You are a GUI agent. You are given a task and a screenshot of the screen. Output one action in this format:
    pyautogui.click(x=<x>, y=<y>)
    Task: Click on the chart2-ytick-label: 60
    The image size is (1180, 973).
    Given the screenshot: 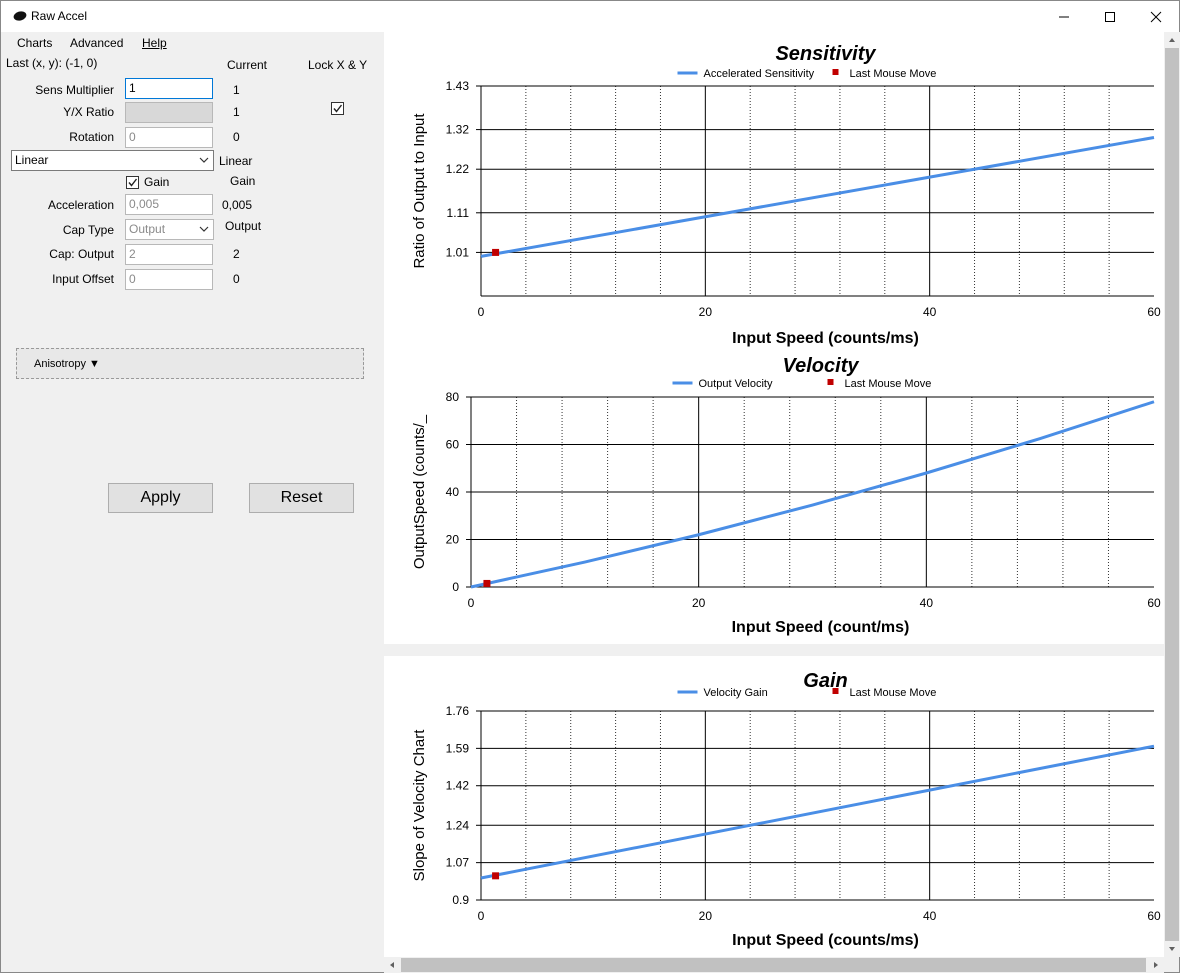 What is the action you would take?
    pyautogui.click(x=453, y=445)
    